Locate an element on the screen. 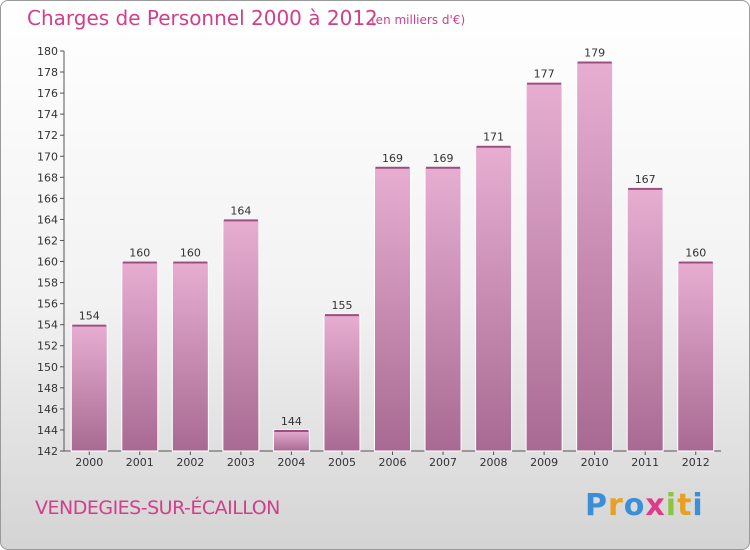  y-tick-label: 150 is located at coordinates (47, 367).